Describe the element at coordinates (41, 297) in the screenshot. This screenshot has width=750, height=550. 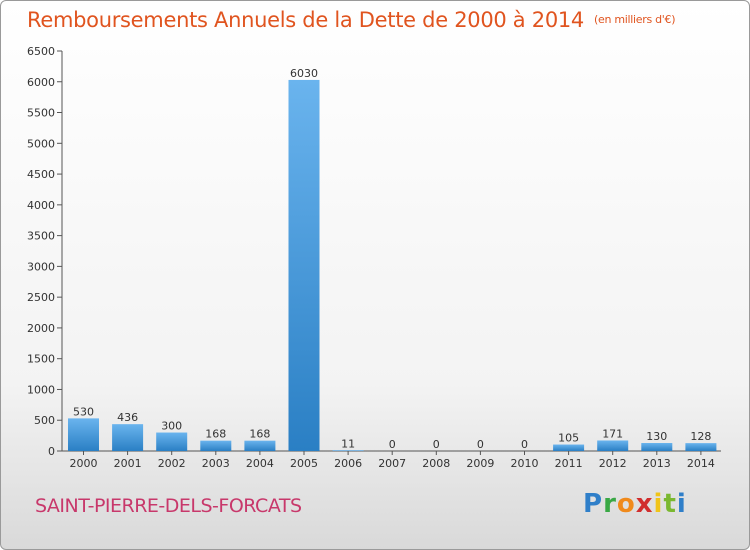
I see `y-tick-label: 2500` at that location.